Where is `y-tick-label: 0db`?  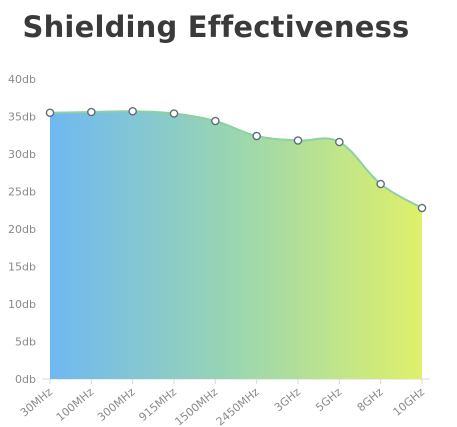 y-tick-label: 0db is located at coordinates (25, 379).